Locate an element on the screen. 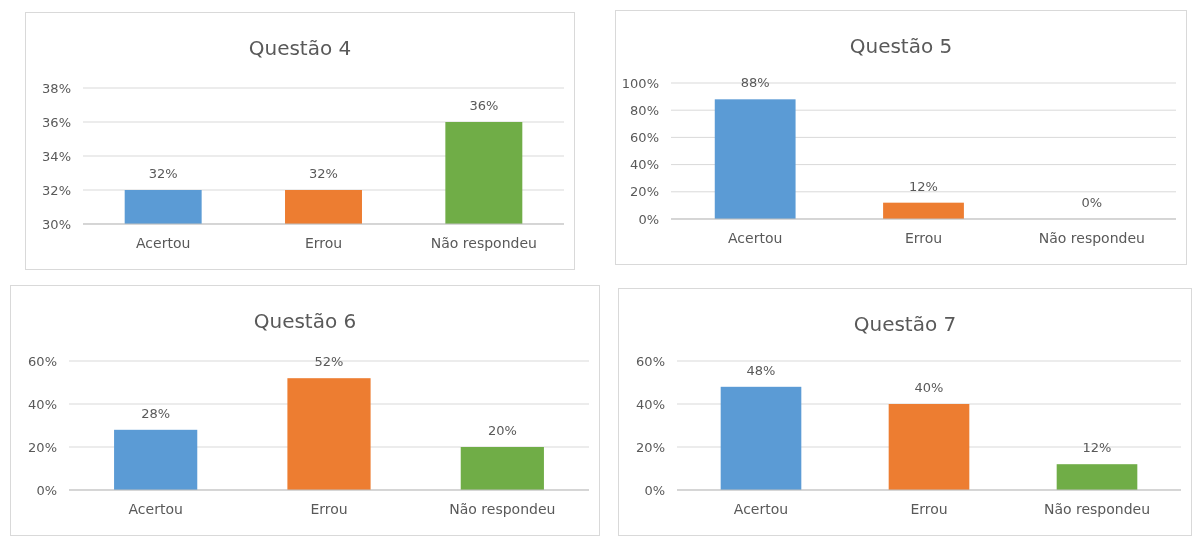 Image resolution: width=1192 pixels, height=536 pixels. data-label: 40% is located at coordinates (929, 387).